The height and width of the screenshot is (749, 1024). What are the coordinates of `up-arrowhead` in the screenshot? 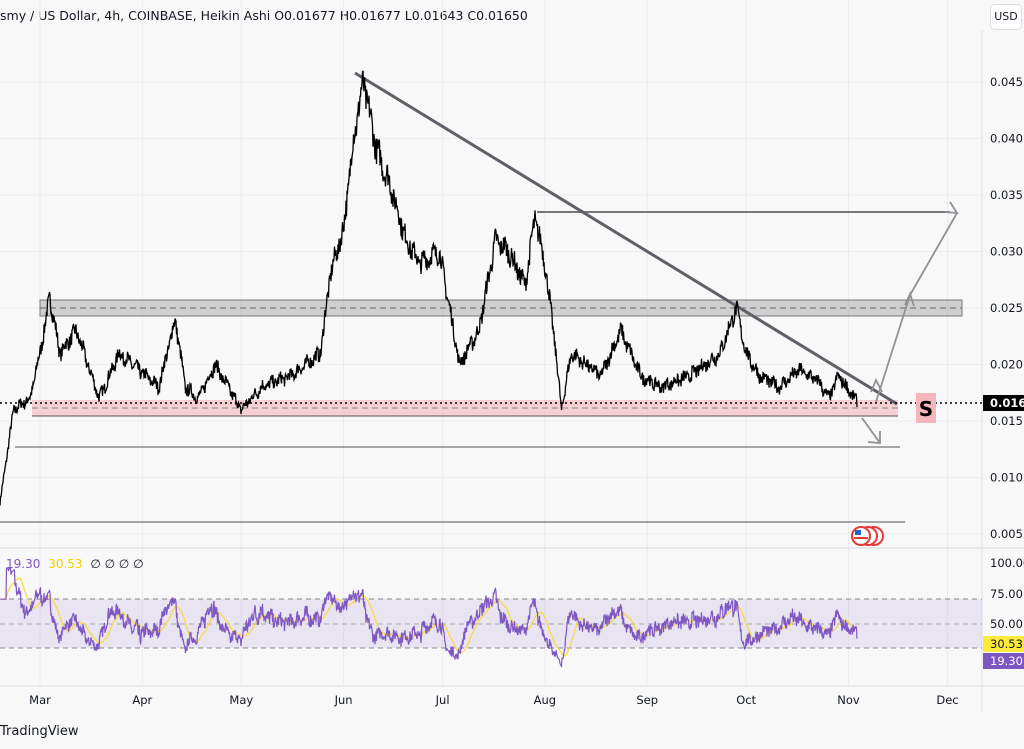 It's located at (951, 208).